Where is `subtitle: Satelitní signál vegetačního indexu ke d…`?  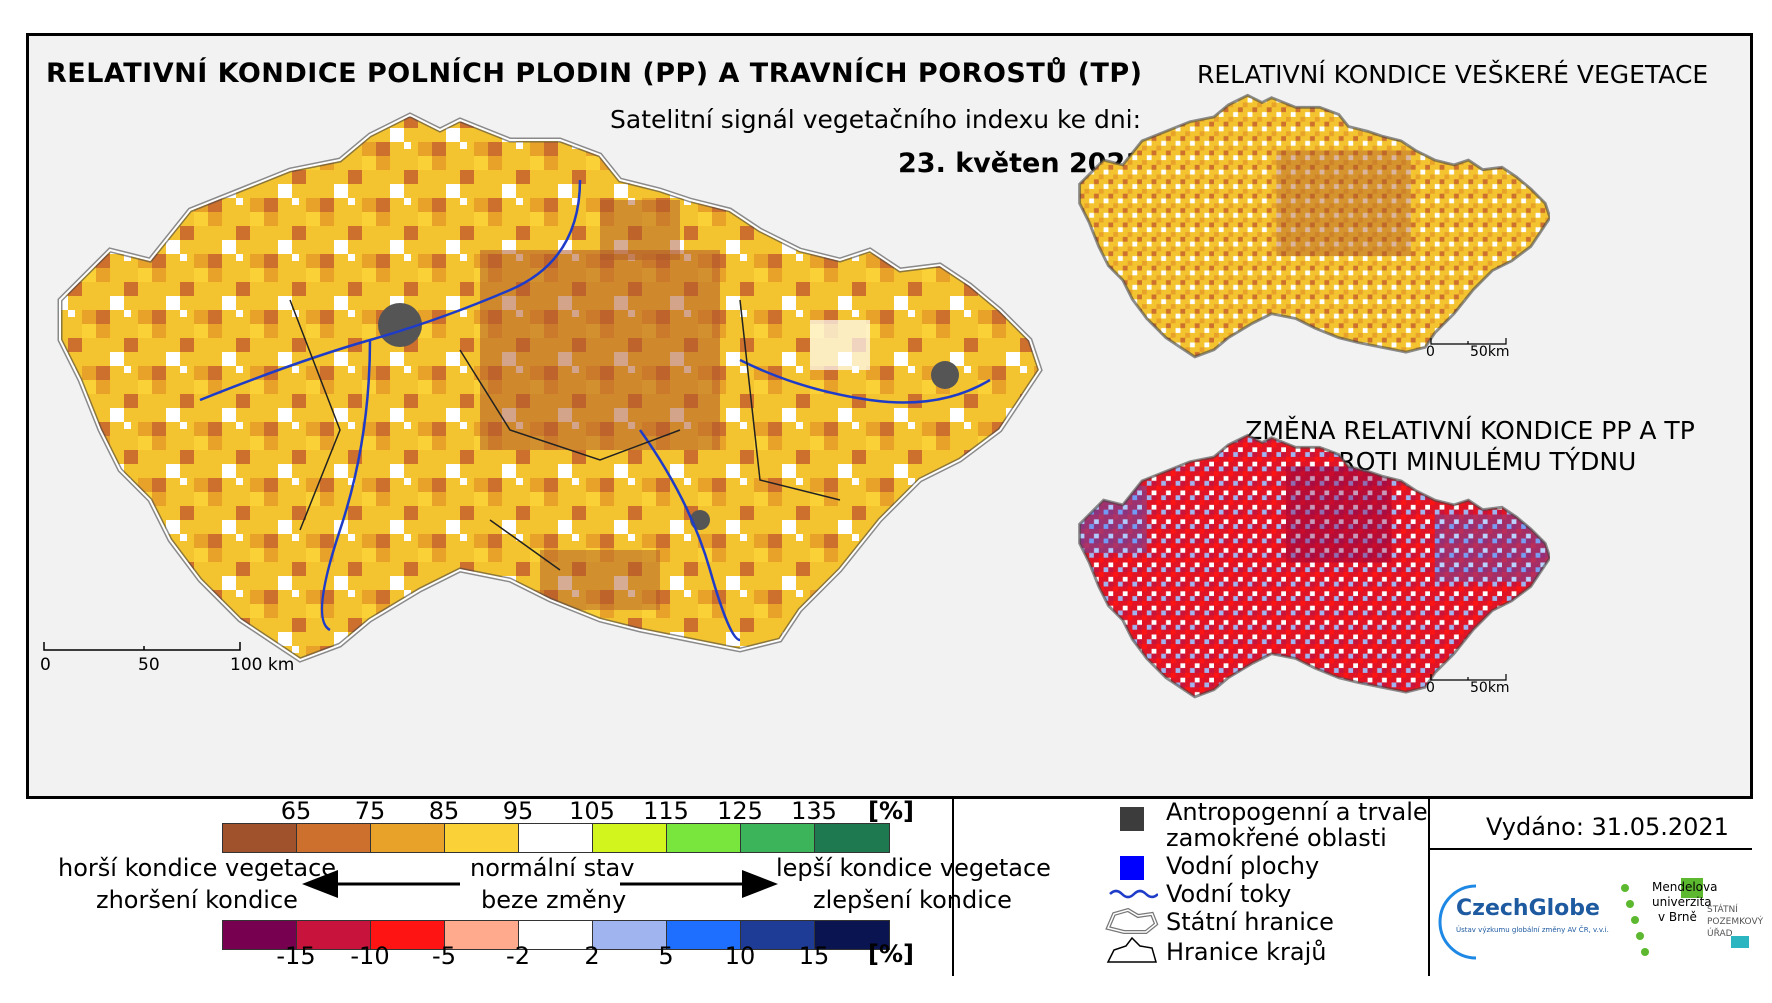 subtitle: Satelitní signál vegetačního indexu ke d… is located at coordinates (876, 119).